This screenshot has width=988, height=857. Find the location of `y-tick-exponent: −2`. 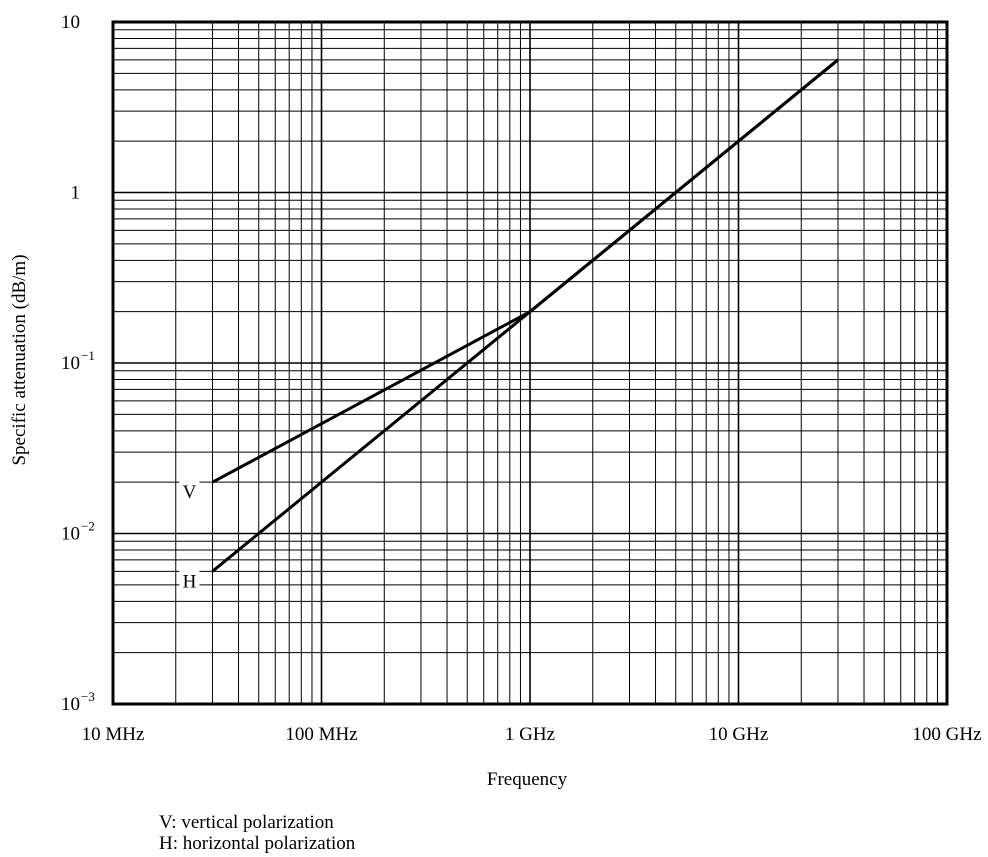

y-tick-exponent: −2 is located at coordinates (88, 526).